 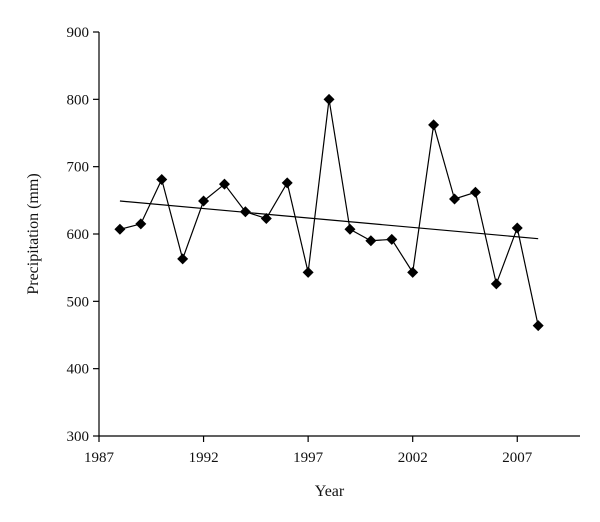 I want to click on x-tick-labels: 1987 1992 1997 2002 2007, so click(x=308, y=458).